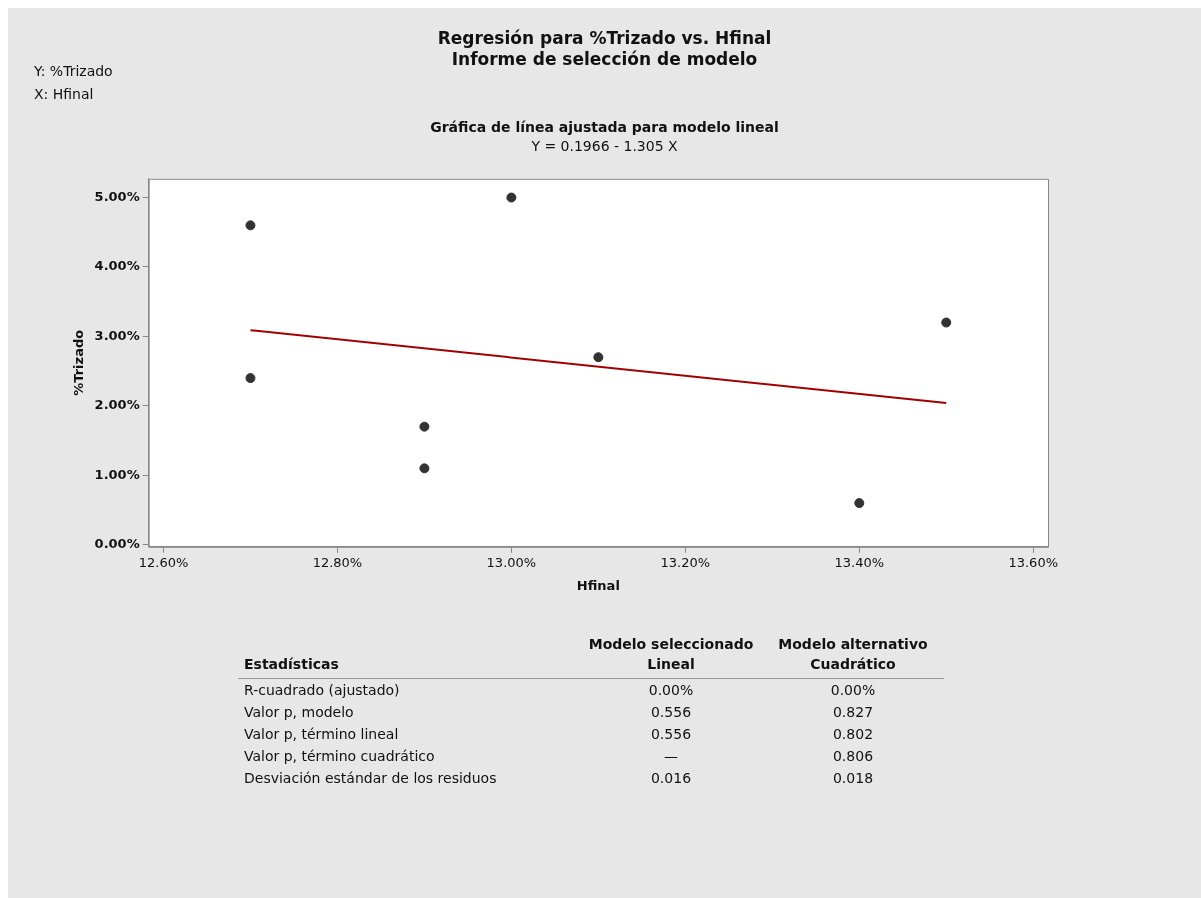  What do you see at coordinates (73, 71) in the screenshot?
I see `text: Y: %Trizado` at bounding box center [73, 71].